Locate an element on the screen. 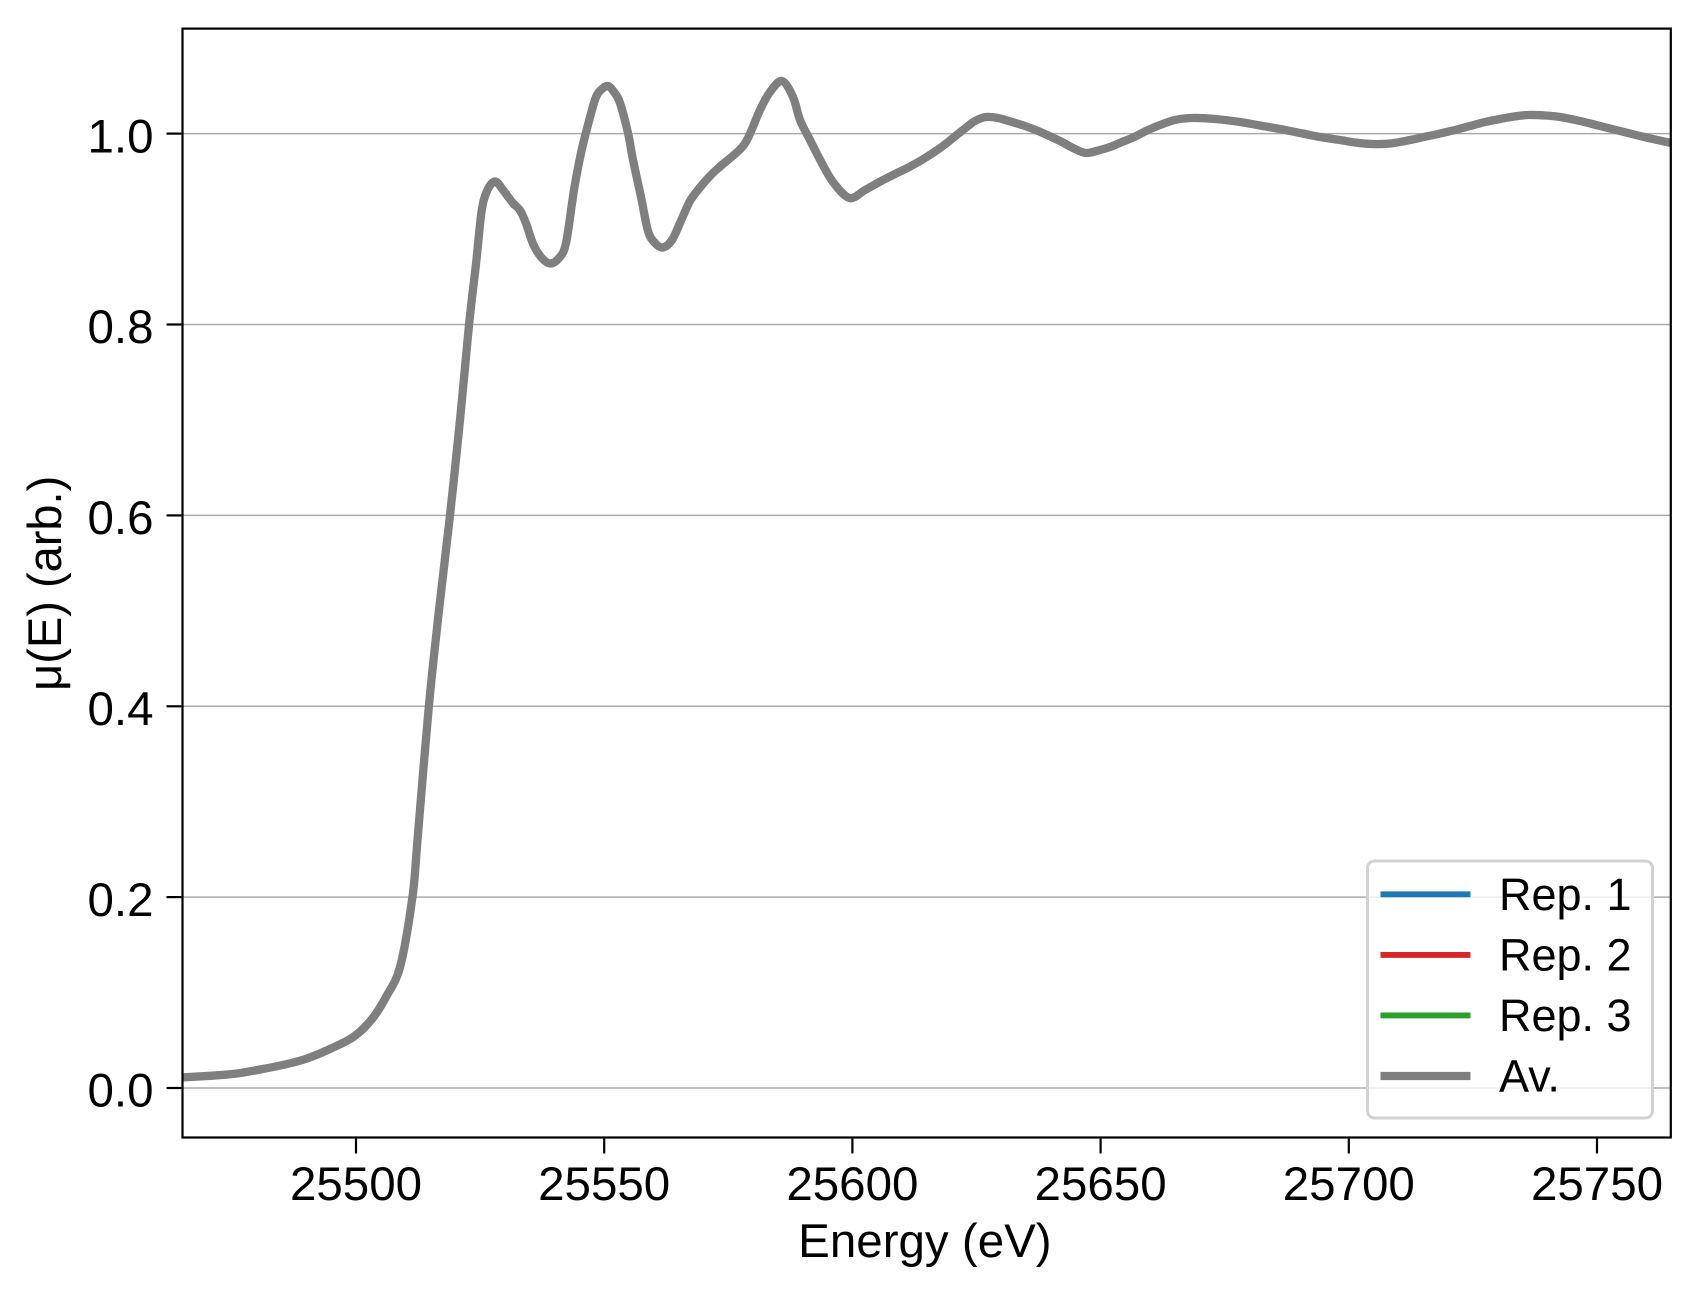  svg-text: 0.2 is located at coordinates (120, 900).